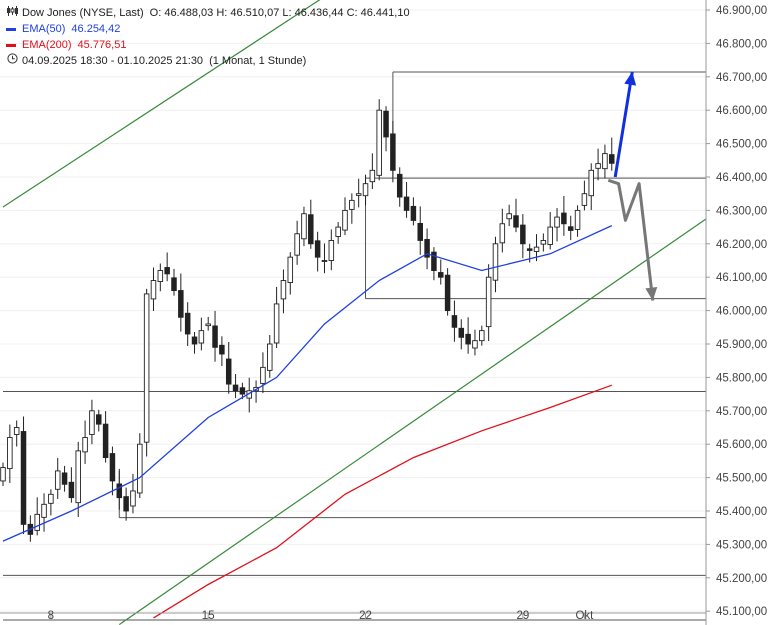 The width and height of the screenshot is (780, 625). I want to click on time-axis: 8 15 22 29 Okt, so click(353, 616).